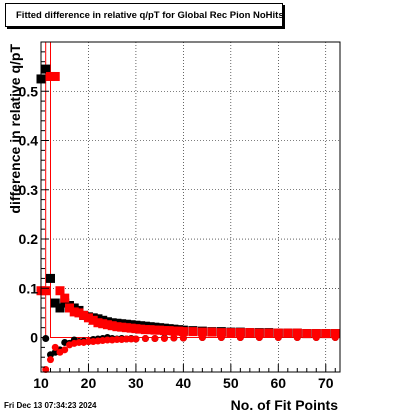 The width and height of the screenshot is (400, 414). Describe the element at coordinates (29, 141) in the screenshot. I see `y-tick-label: 0.4` at that location.